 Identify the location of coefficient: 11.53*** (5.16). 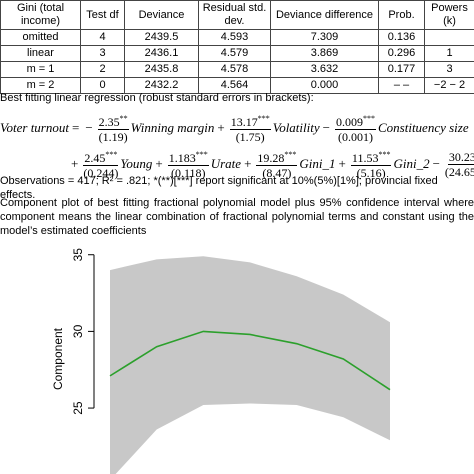
(371, 164).